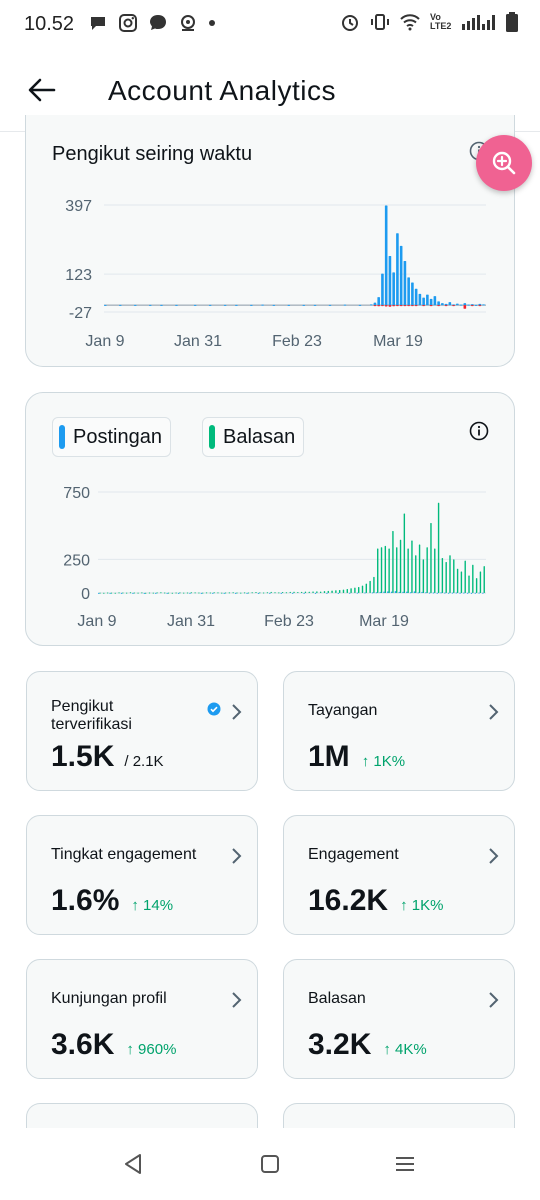 The image size is (540, 1200). What do you see at coordinates (399, 731) in the screenshot?
I see `metric-card-impressions: Tayangan 1M ↑ 1K%` at bounding box center [399, 731].